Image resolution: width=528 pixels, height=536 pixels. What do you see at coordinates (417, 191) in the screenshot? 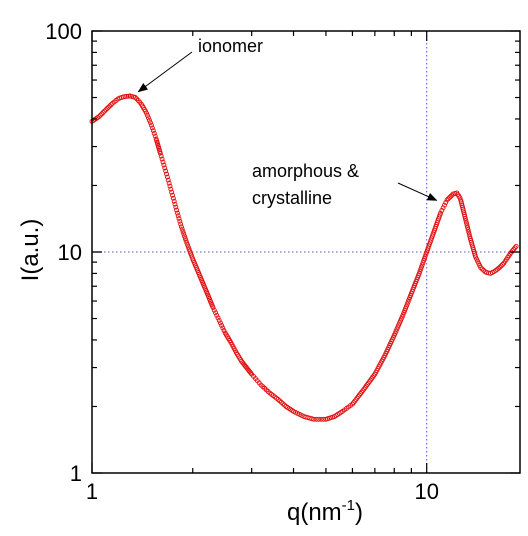
I see `annotation-amorphous-arrow` at bounding box center [417, 191].